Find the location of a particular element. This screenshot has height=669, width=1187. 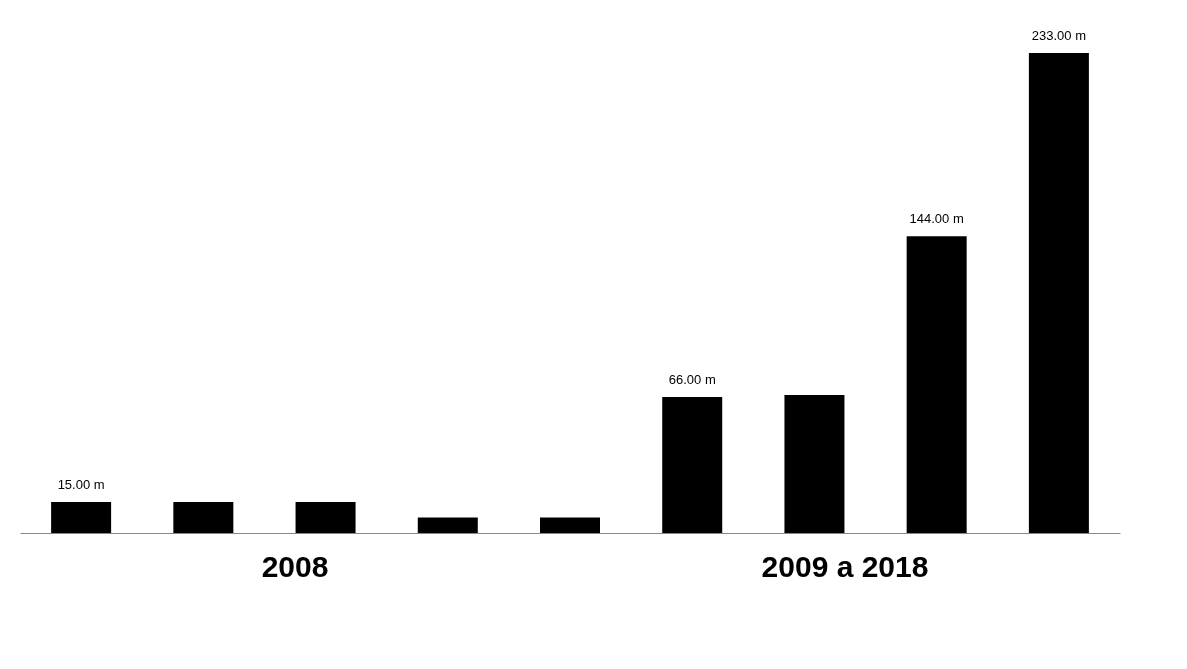

data-label: 233.00 m is located at coordinates (1058, 35).